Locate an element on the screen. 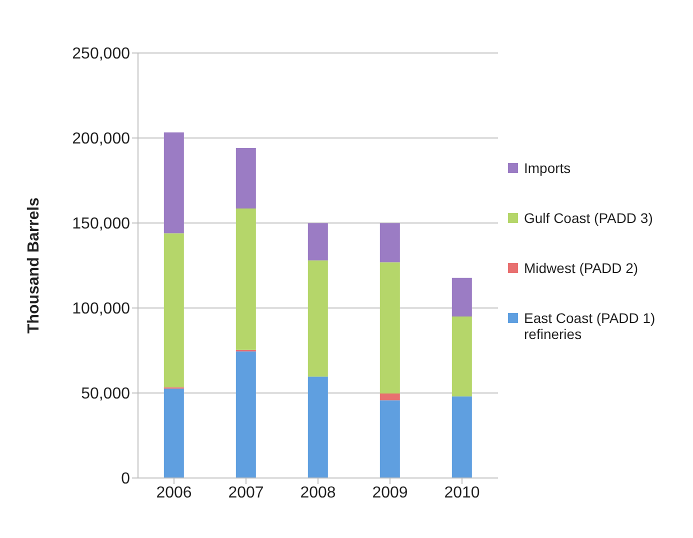  legend-label: Imports is located at coordinates (547, 168).